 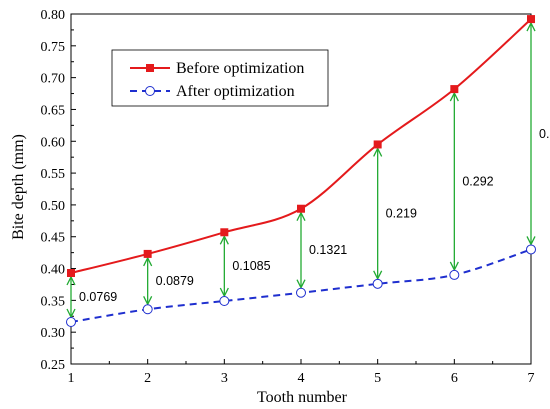 What do you see at coordinates (53, 238) in the screenshot?
I see `y-tick-label: 0.45` at bounding box center [53, 238].